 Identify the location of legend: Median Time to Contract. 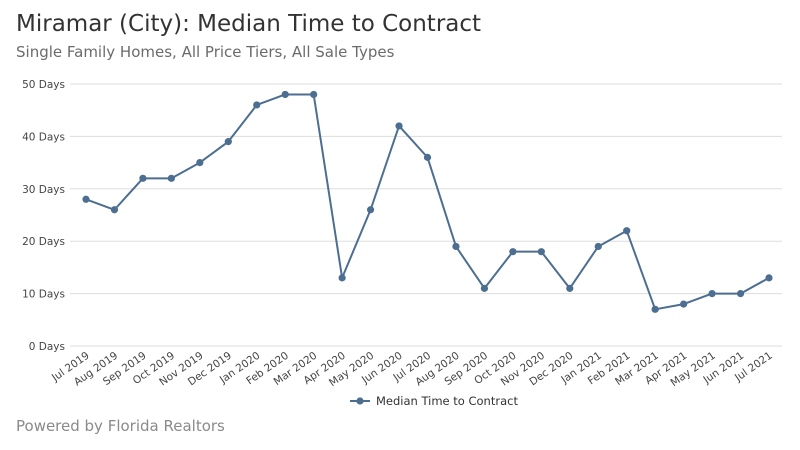
(434, 401).